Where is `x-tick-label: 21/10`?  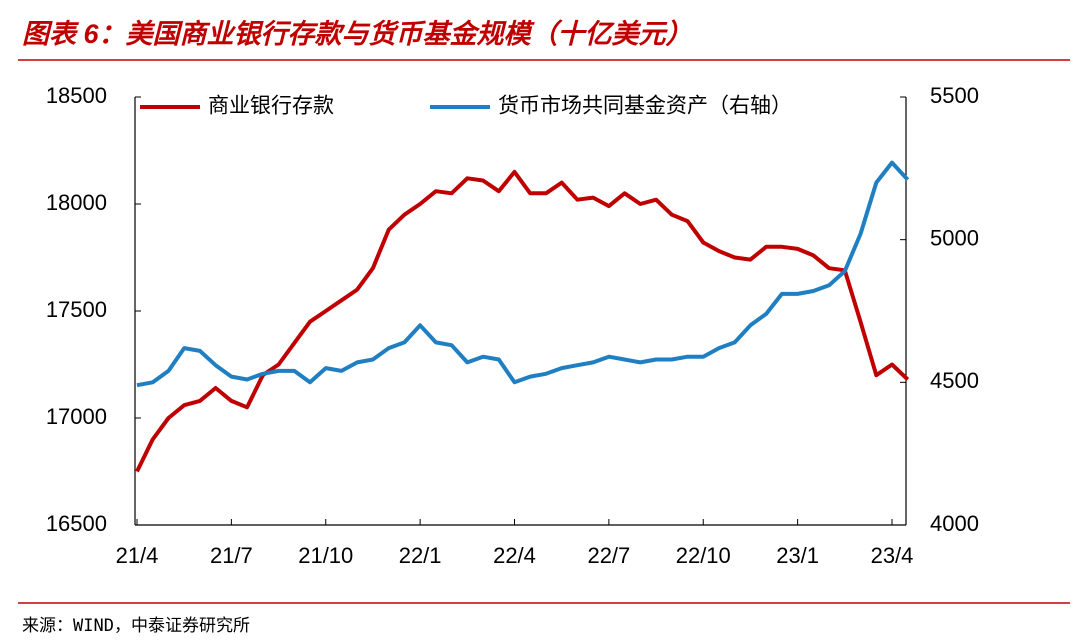
x-tick-label: 21/10 is located at coordinates (325, 555).